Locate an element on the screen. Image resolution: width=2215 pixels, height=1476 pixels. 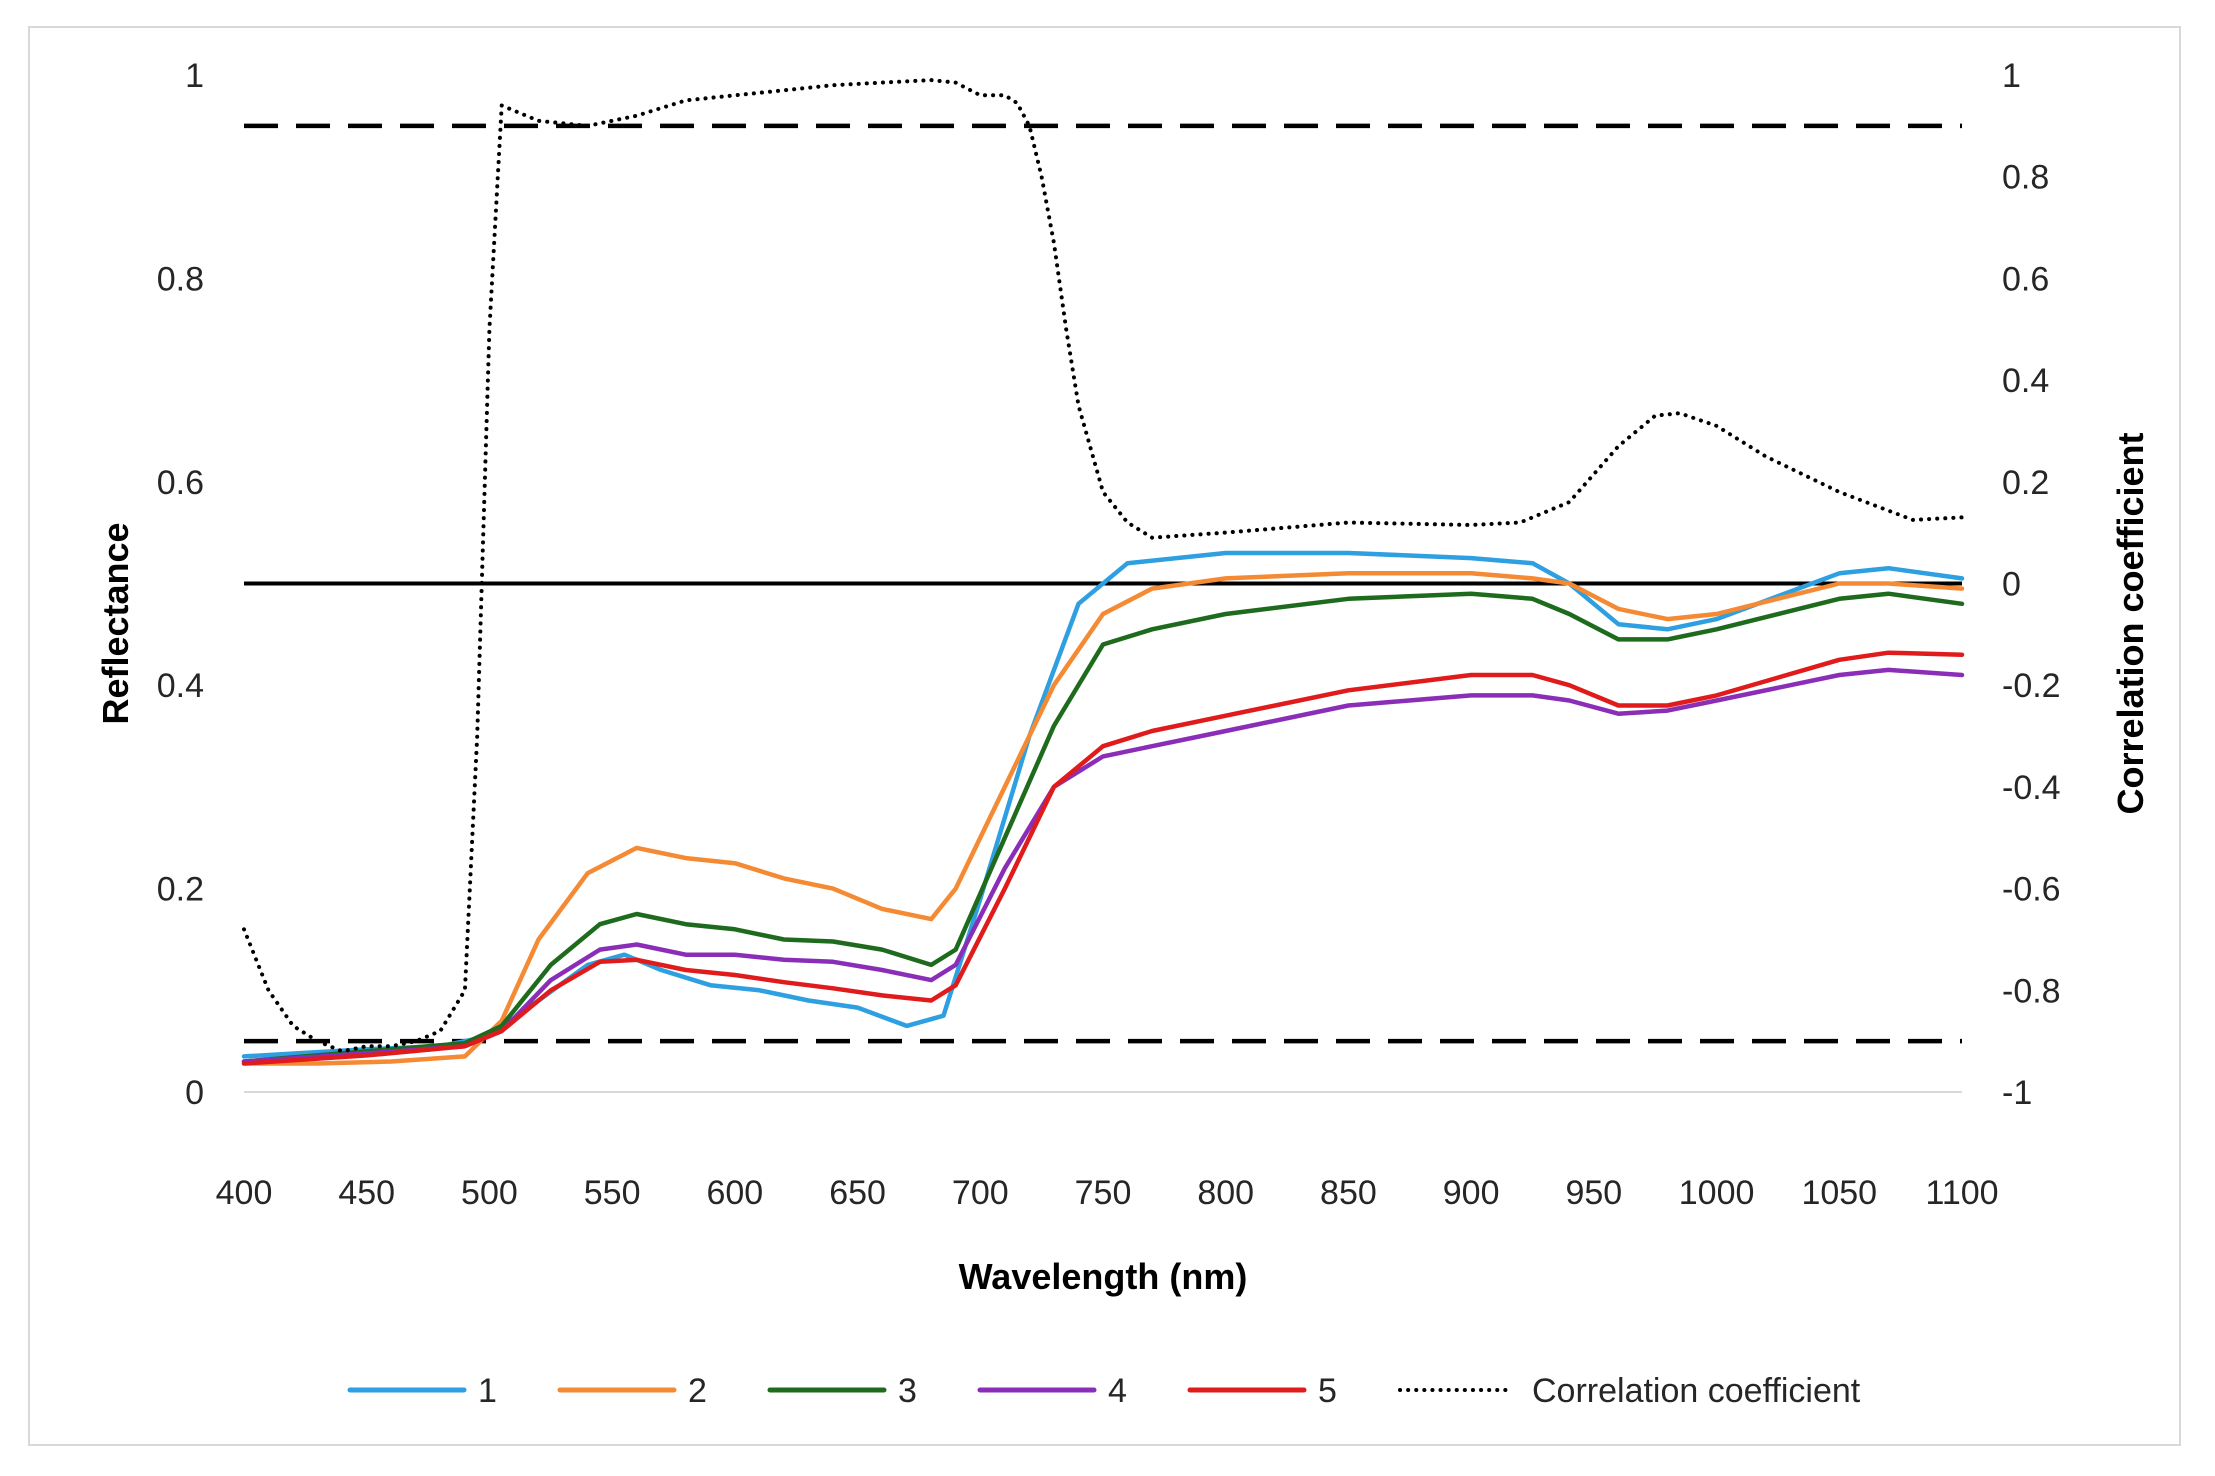
legend-label-correlation: Correlation coefficient is located at coordinates (1696, 1391).